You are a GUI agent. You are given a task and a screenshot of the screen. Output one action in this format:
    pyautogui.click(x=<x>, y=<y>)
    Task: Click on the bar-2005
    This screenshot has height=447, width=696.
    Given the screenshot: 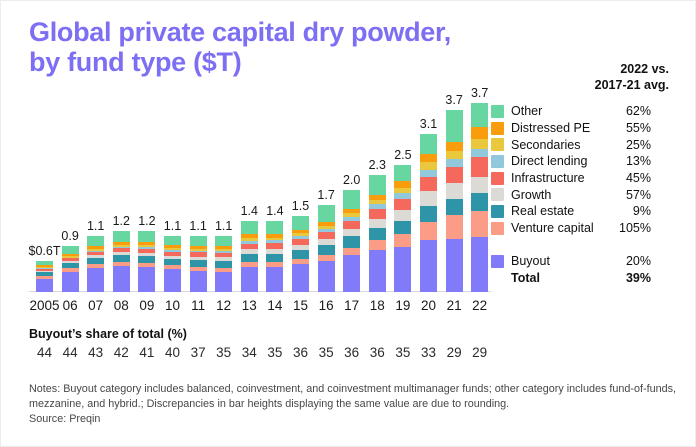 What is the action you would take?
    pyautogui.click(x=44, y=276)
    